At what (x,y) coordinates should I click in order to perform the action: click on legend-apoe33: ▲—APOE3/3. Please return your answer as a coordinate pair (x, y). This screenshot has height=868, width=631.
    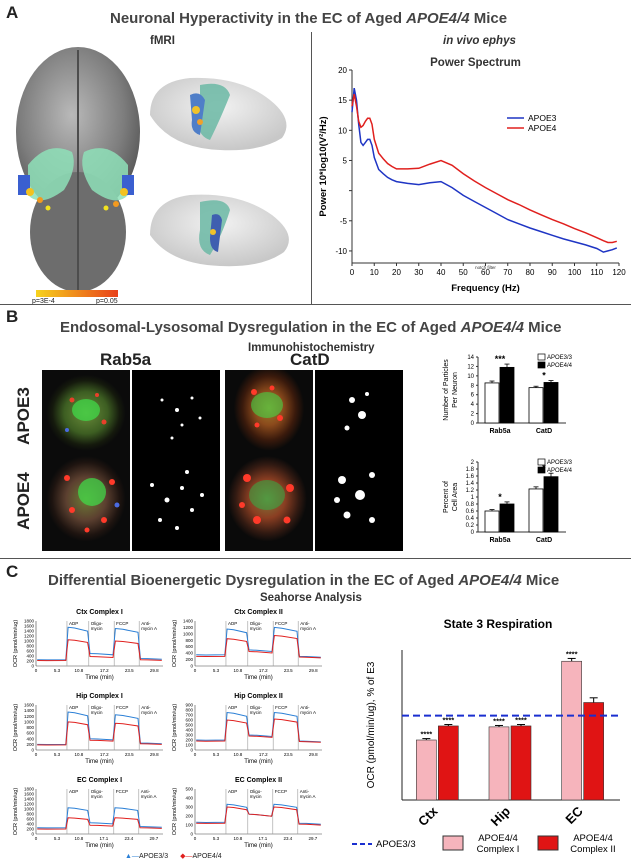
    Looking at the image, I should click on (147, 856).